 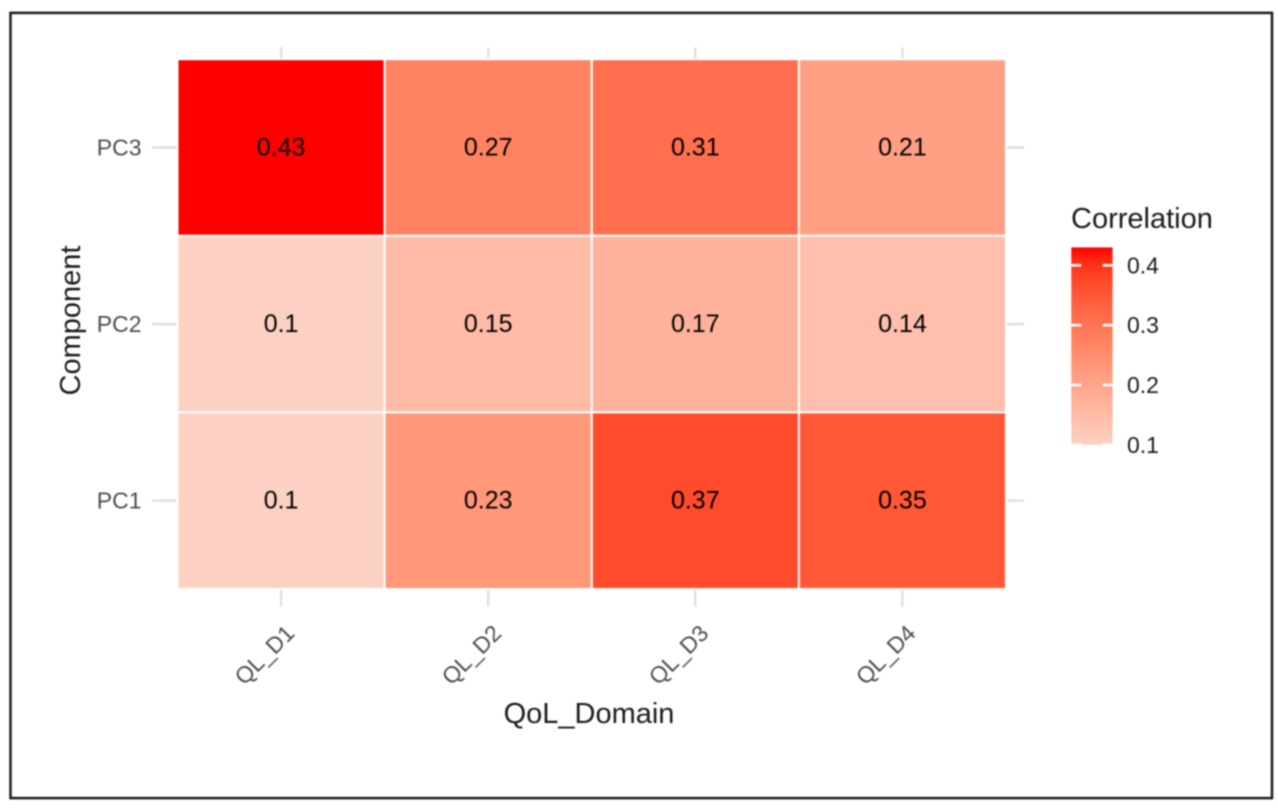 I want to click on svg-text: 0.35, so click(x=902, y=501).